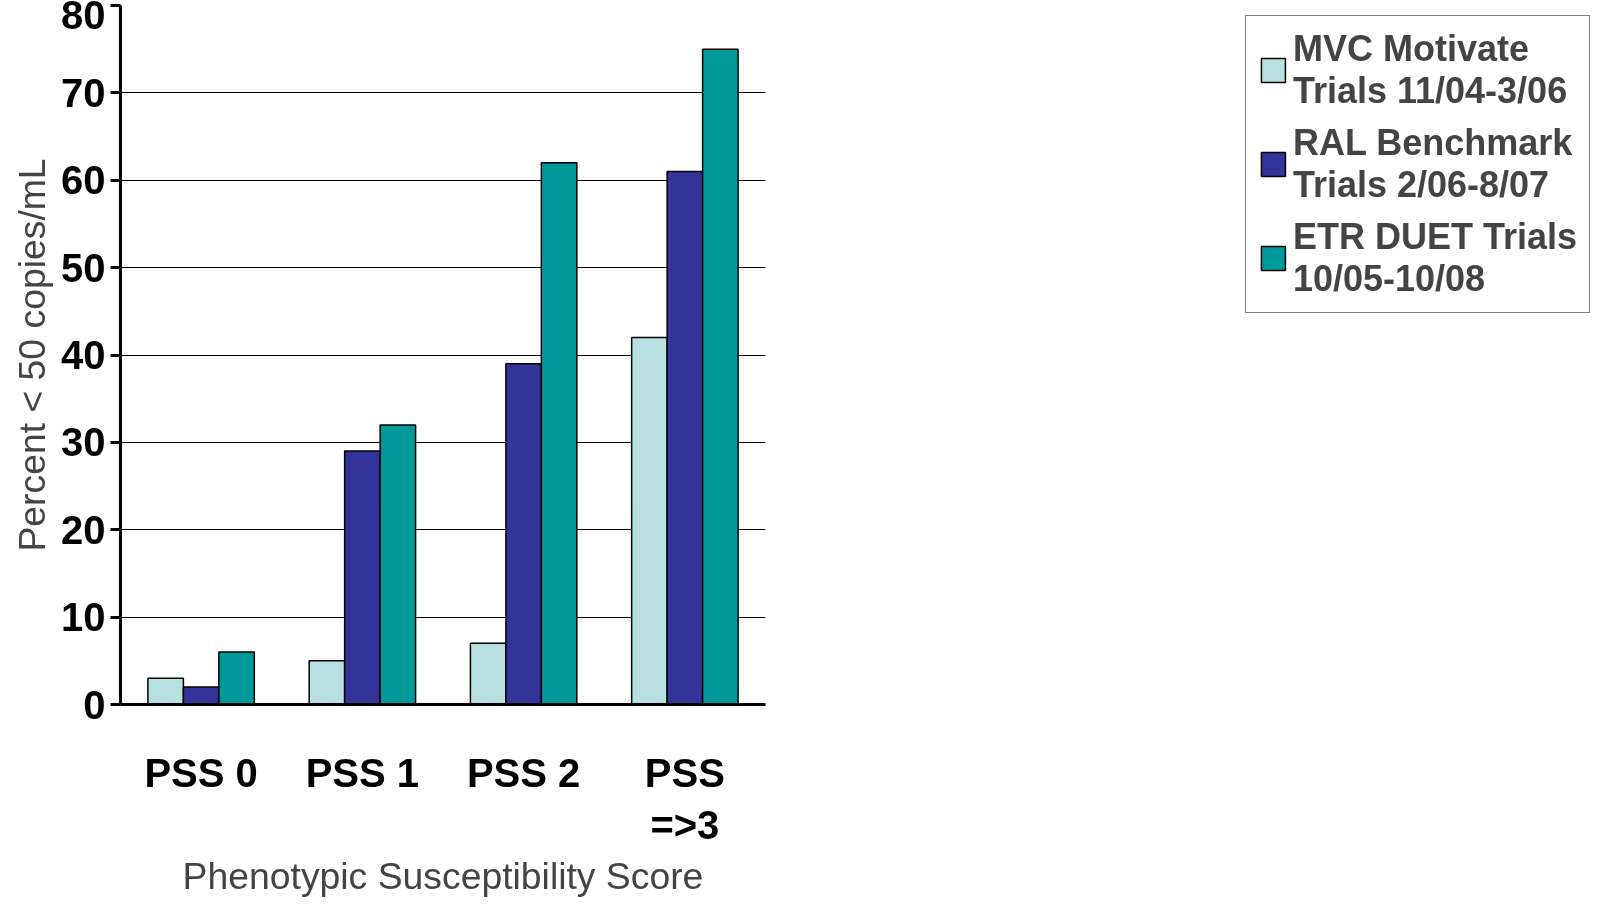  I want to click on y-tick-label: 10, so click(83, 617).